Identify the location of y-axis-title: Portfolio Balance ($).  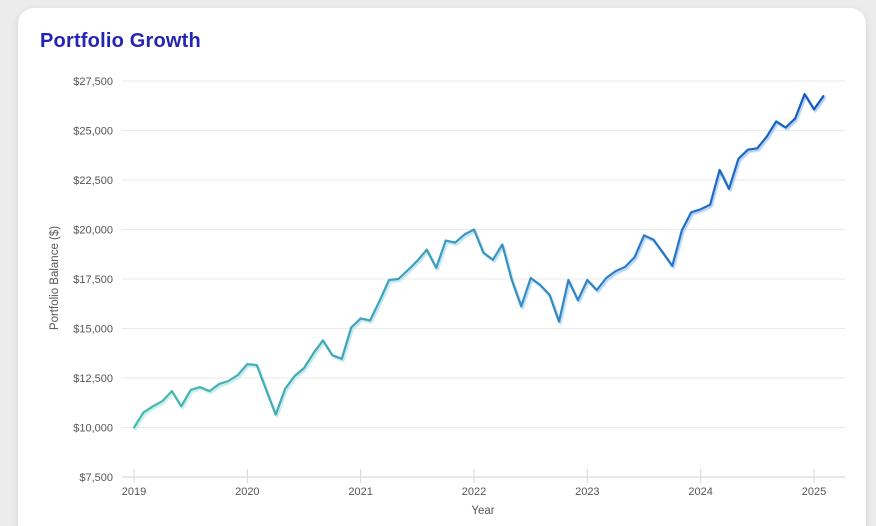
(55, 278).